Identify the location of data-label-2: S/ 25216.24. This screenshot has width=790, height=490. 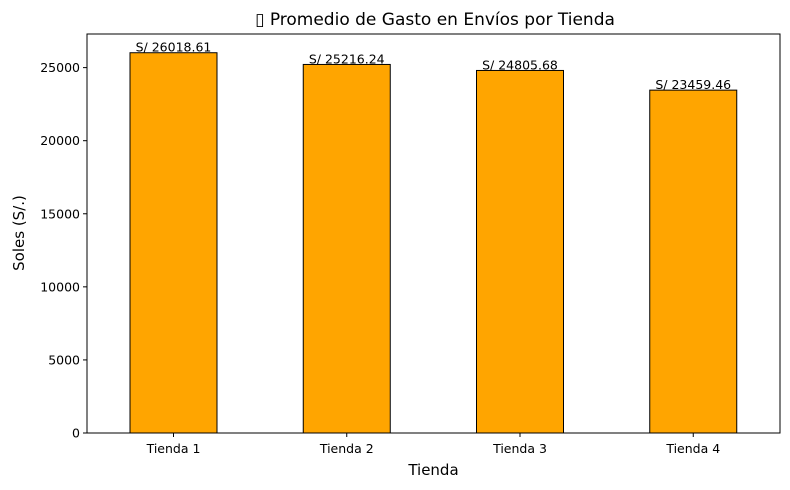
(347, 58).